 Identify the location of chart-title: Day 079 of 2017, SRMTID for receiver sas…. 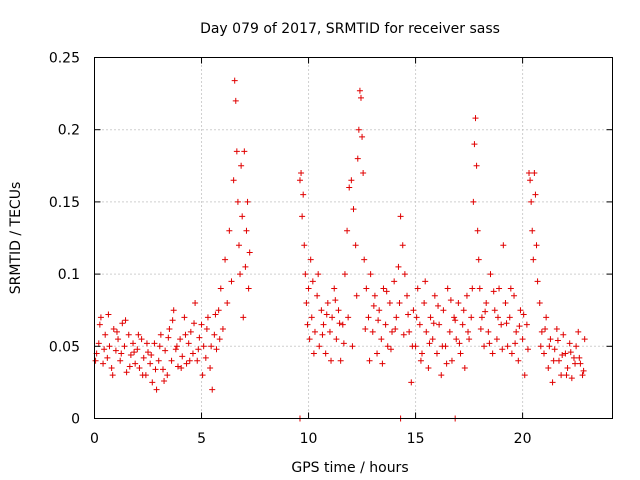
(350, 29).